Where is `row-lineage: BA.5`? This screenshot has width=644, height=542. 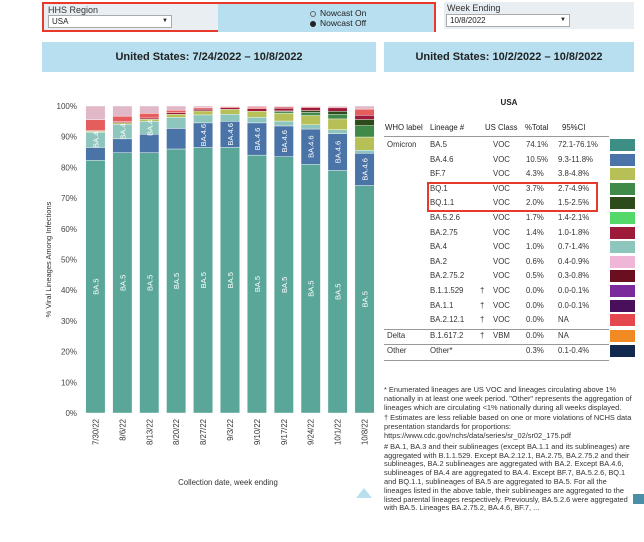 row-lineage: BA.5 is located at coordinates (438, 144).